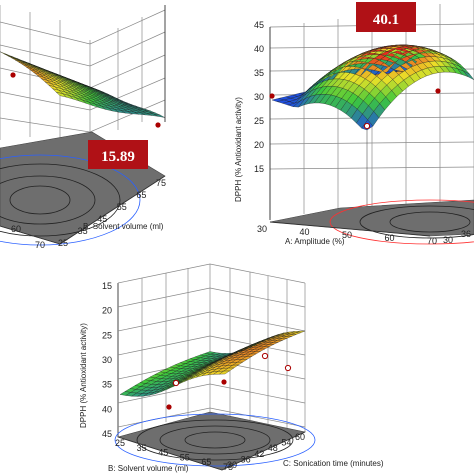 This screenshot has height=474, width=474. What do you see at coordinates (83, 84) in the screenshot?
I see `panel-1-surface` at bounding box center [83, 84].